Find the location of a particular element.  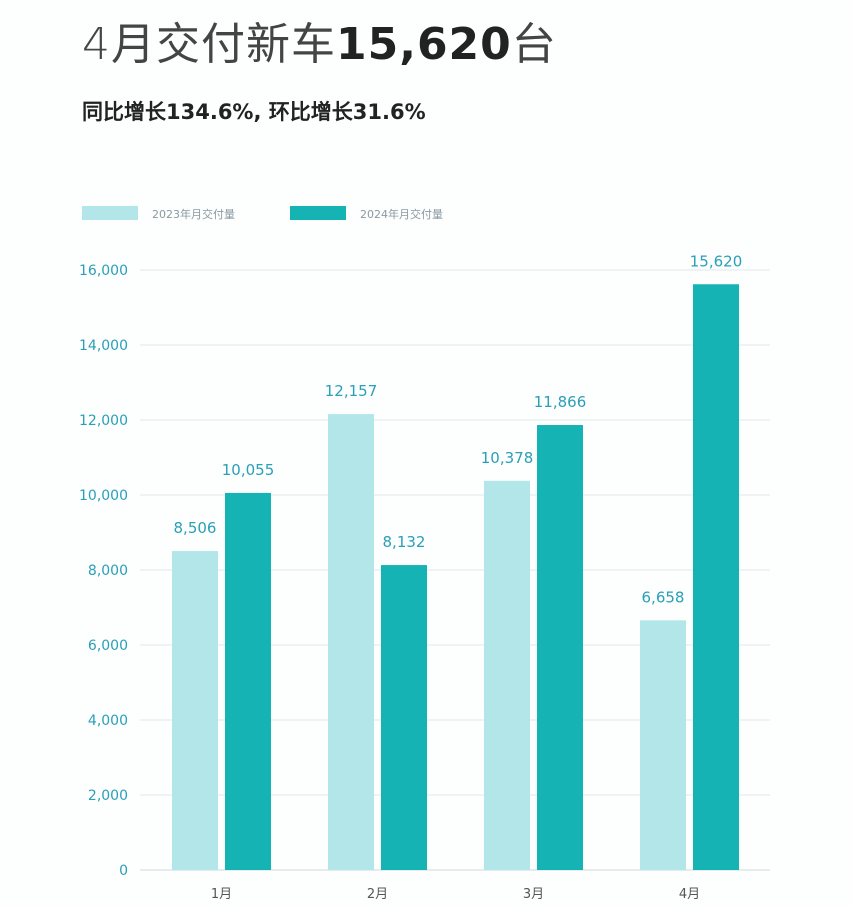

page-subtitle: 同比增长134.6%, 环比增长31.6% is located at coordinates (254, 112).